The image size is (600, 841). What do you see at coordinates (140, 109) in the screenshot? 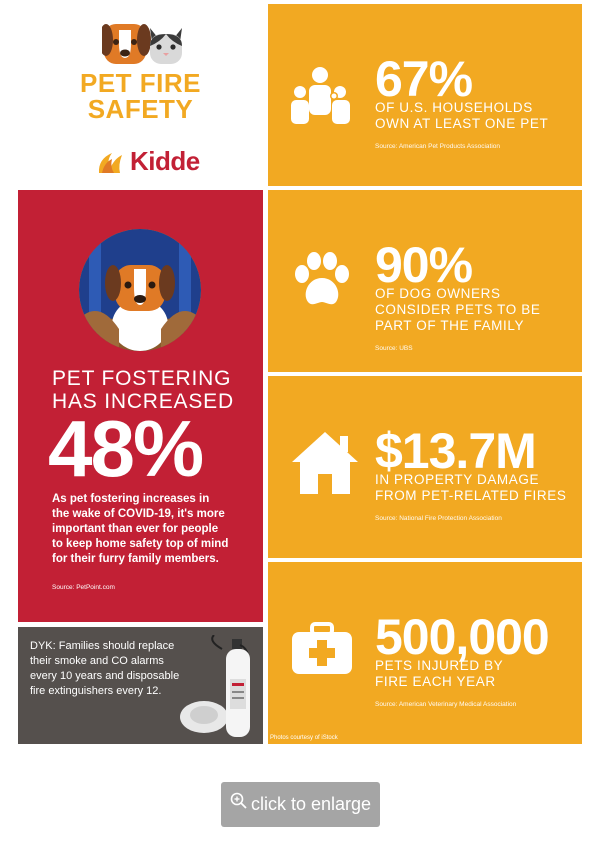
I see `logo-title-line2: SAFETY` at bounding box center [140, 109].